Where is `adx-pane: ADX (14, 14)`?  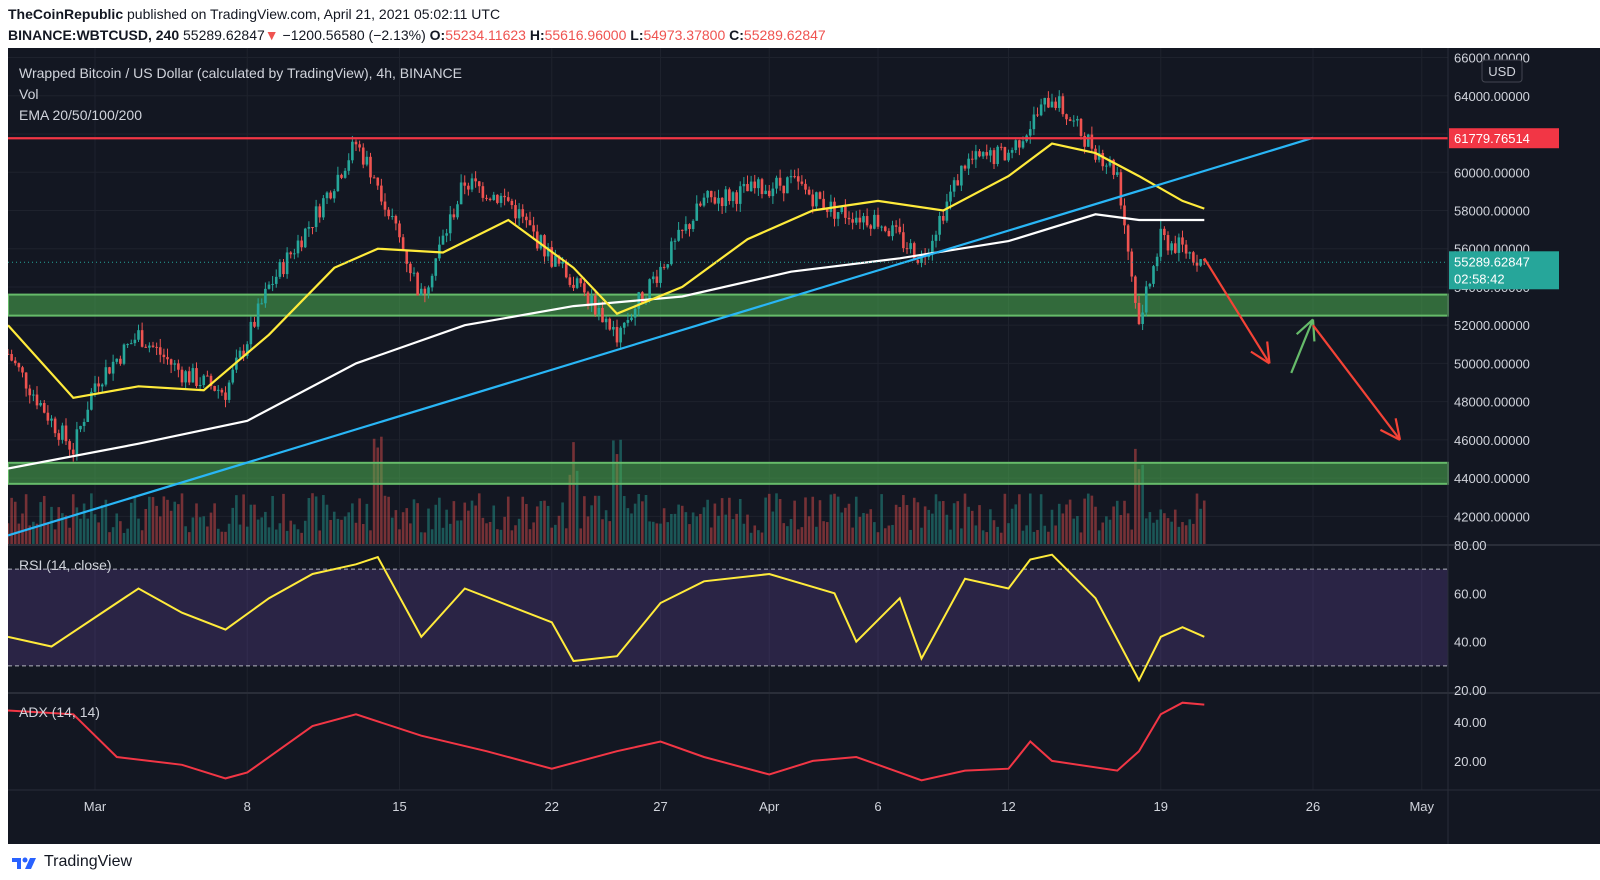
adx-pane: ADX (14, 14) is located at coordinates (606, 741).